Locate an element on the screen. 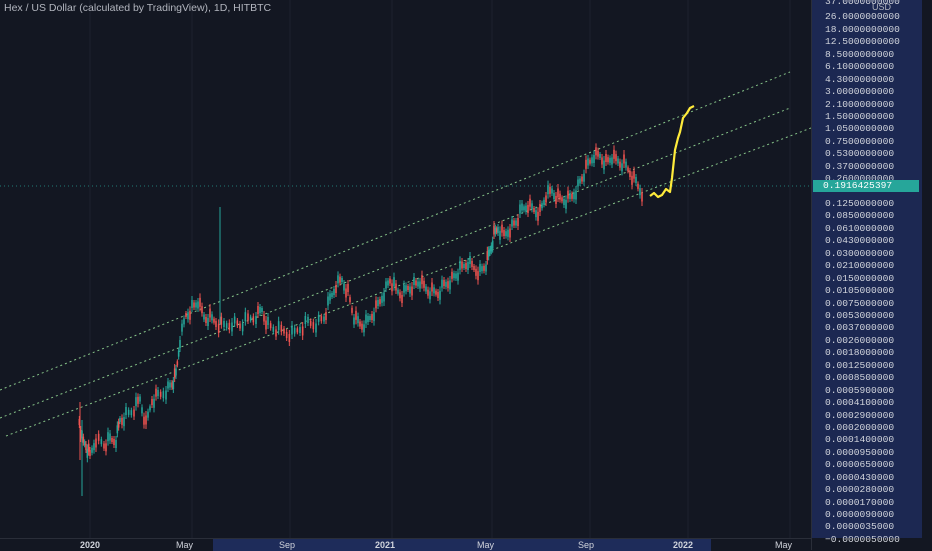 The height and width of the screenshot is (551, 932). price-label: 2.1000000000 is located at coordinates (860, 104).